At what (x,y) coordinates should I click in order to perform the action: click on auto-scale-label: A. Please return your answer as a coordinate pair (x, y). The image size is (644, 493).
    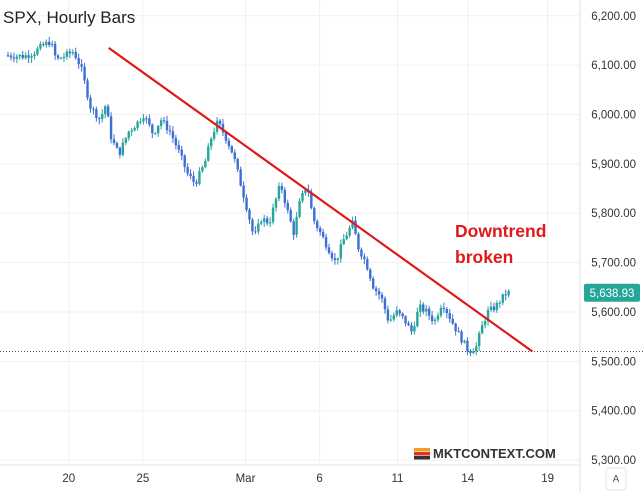
    Looking at the image, I should click on (616, 479).